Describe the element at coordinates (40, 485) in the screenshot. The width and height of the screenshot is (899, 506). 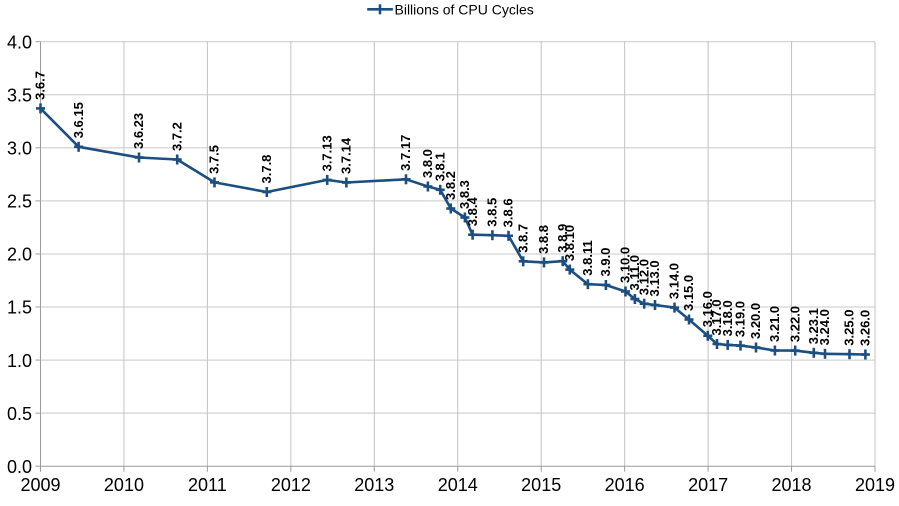
I see `svg-text: 2009` at that location.